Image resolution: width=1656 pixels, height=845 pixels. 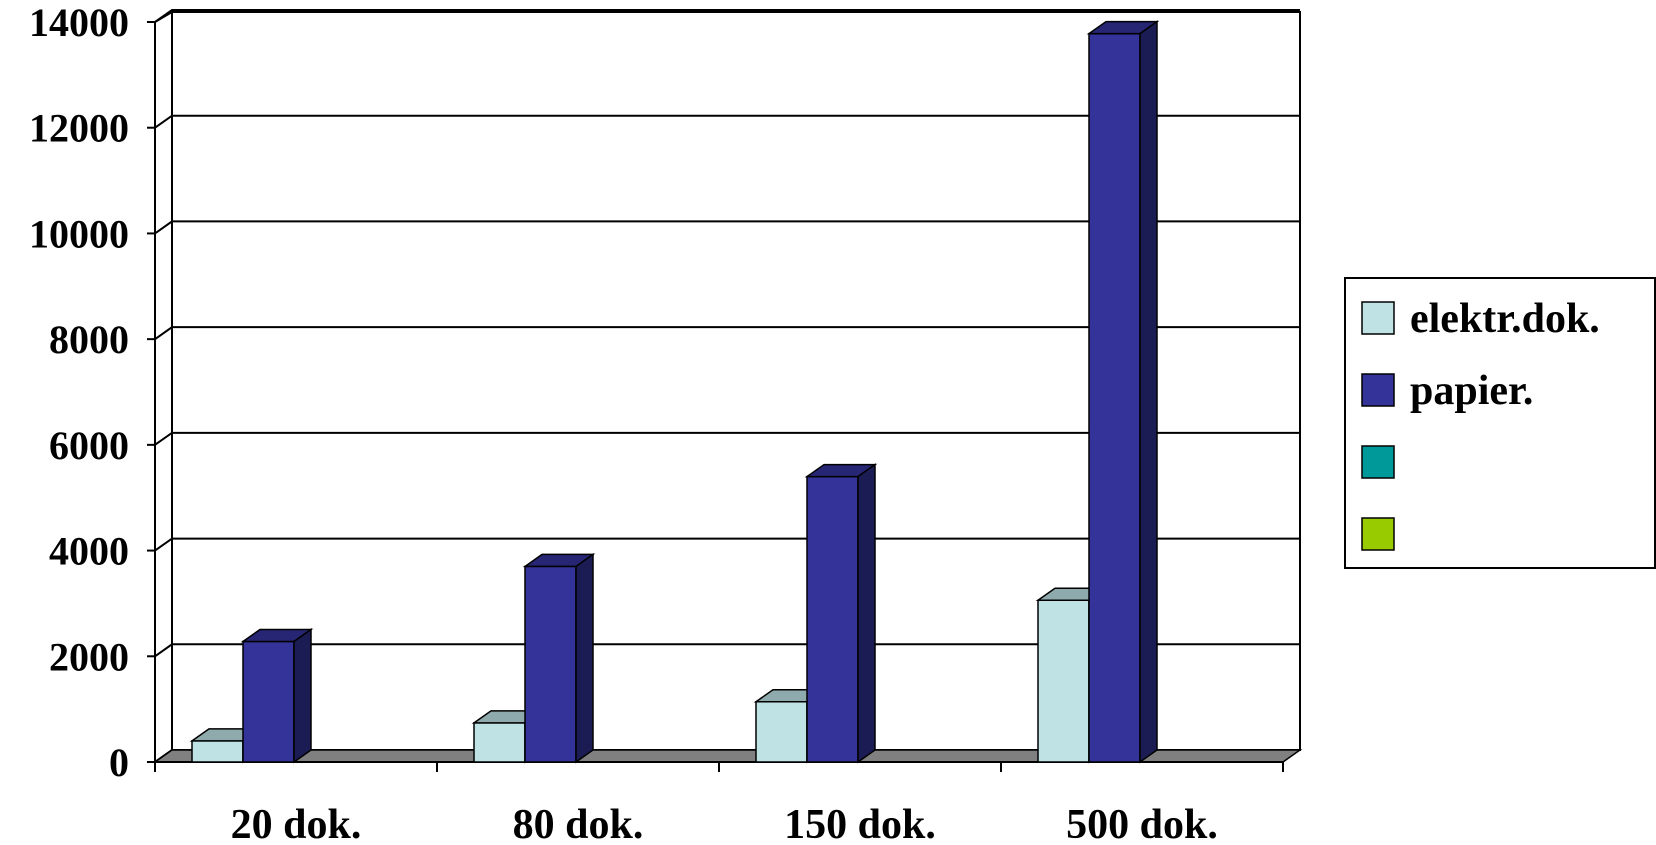 What do you see at coordinates (578, 823) in the screenshot?
I see `x-tick-label: 80 dok.` at bounding box center [578, 823].